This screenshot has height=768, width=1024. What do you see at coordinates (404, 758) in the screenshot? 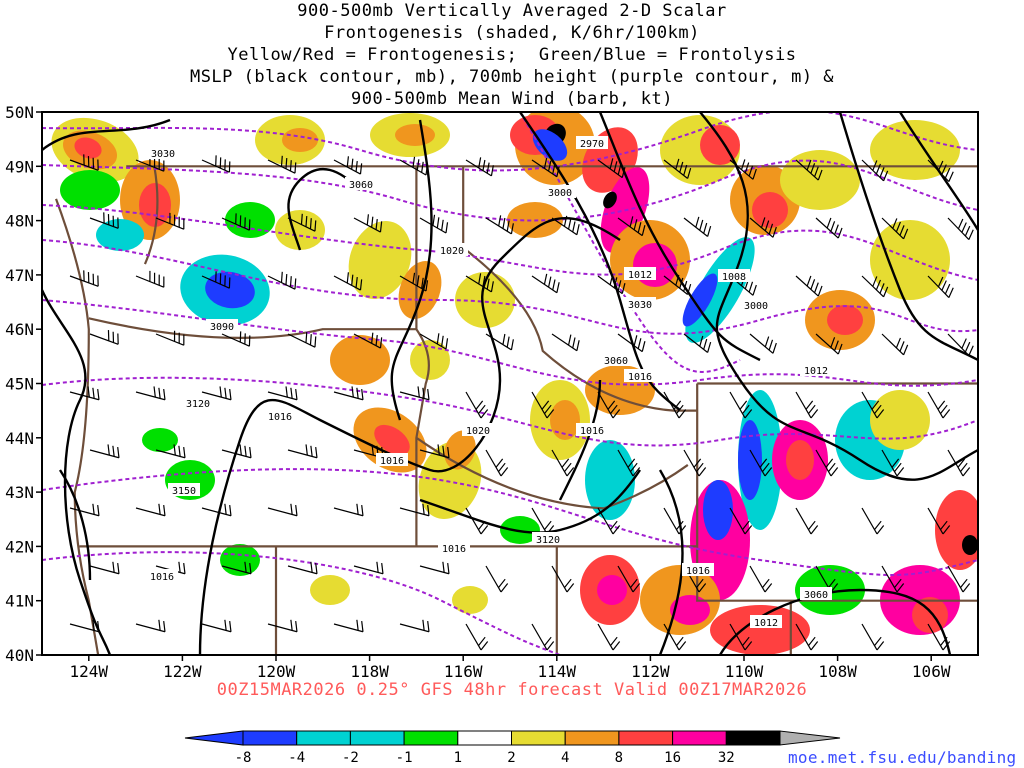
I see `colorbar-label: -1` at bounding box center [404, 758].